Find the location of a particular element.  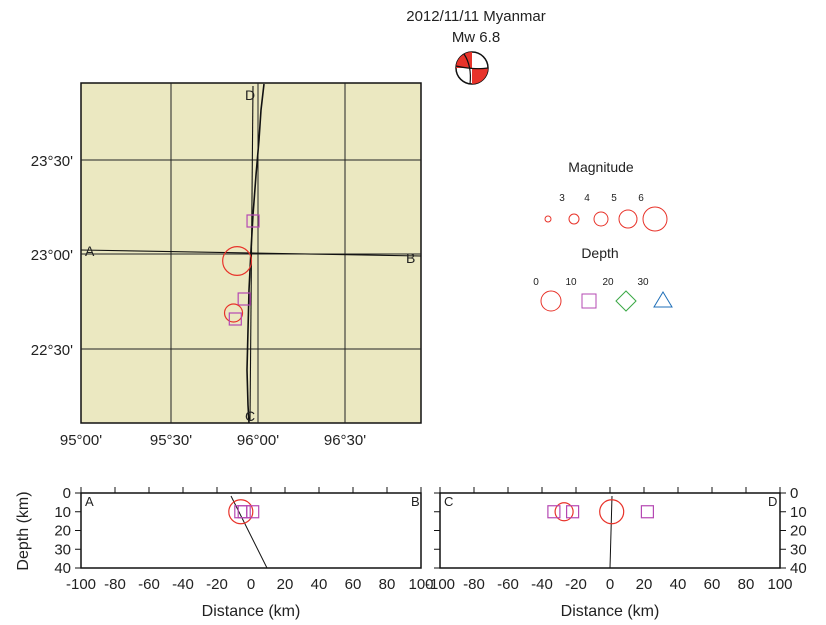

event-magnitude: Mw 6.8 is located at coordinates (476, 37).